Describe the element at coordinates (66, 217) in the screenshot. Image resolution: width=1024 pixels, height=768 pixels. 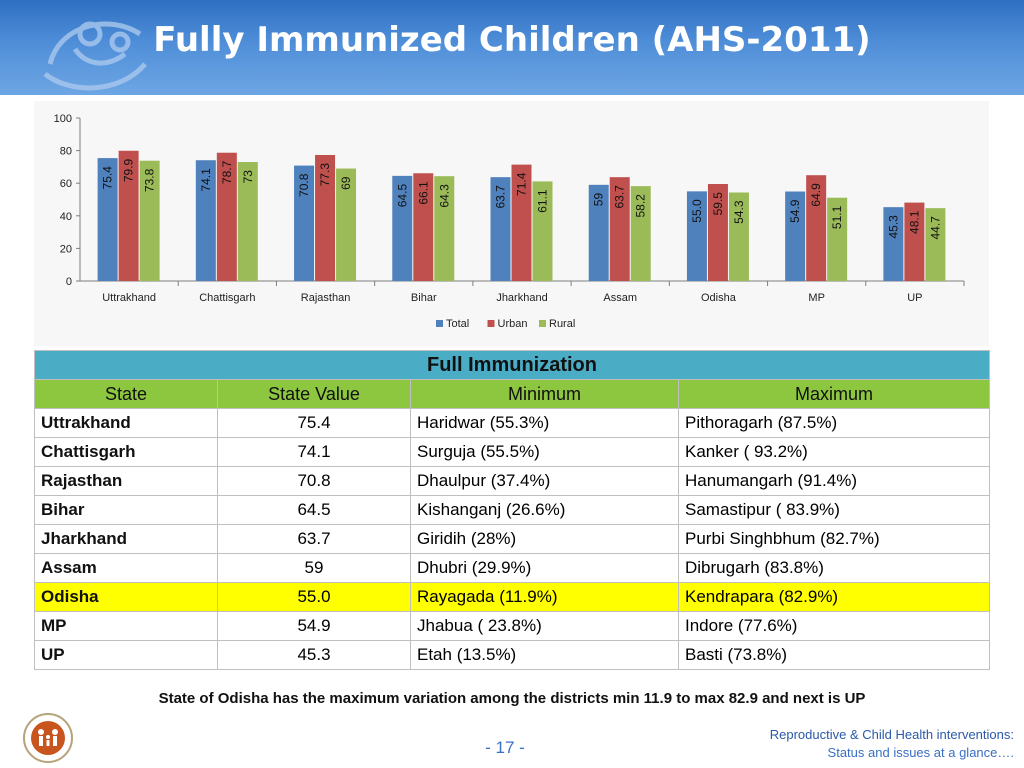
I see `y-tick-label: 40` at that location.